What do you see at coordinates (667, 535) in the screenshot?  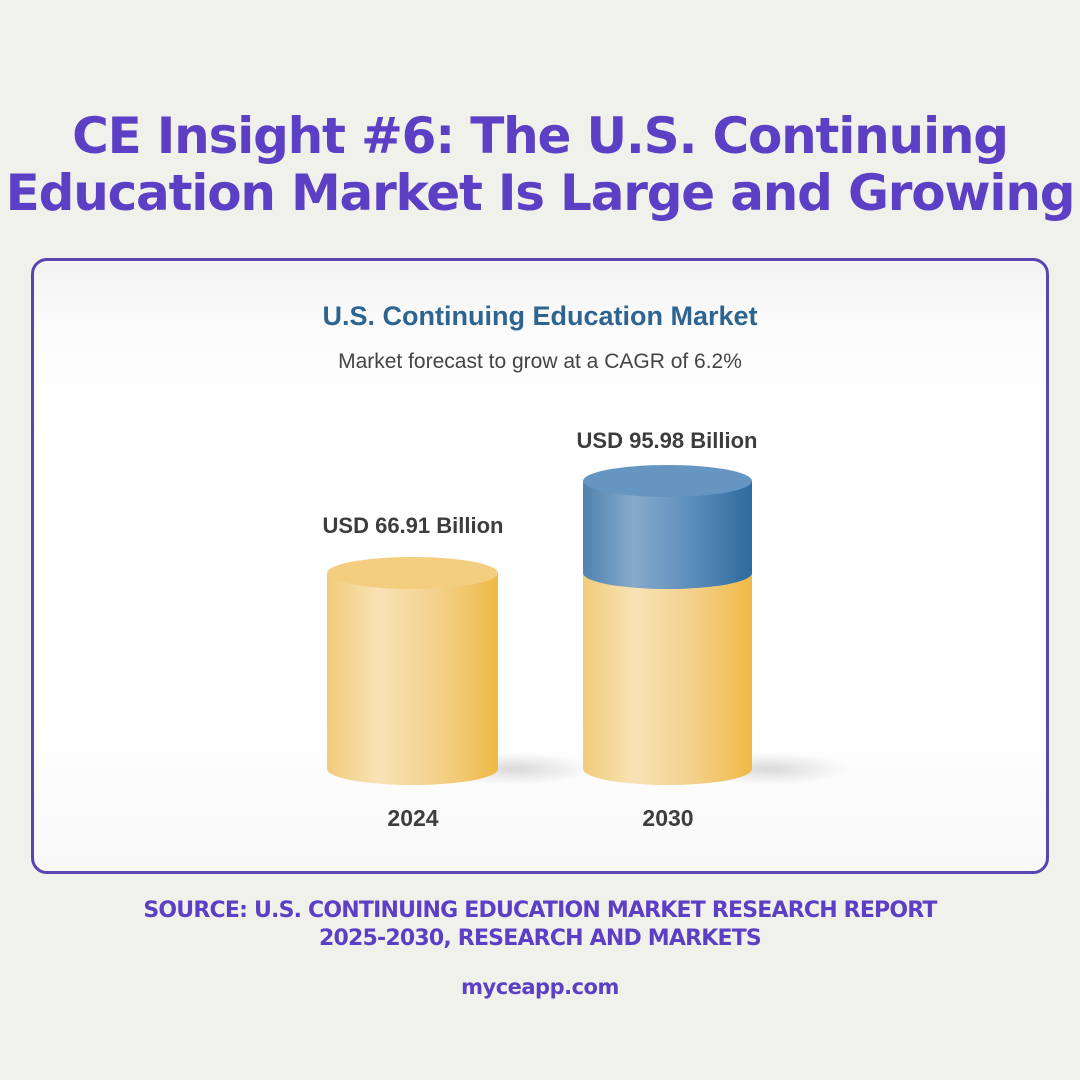 I see `cylinder-2030-growth` at bounding box center [667, 535].